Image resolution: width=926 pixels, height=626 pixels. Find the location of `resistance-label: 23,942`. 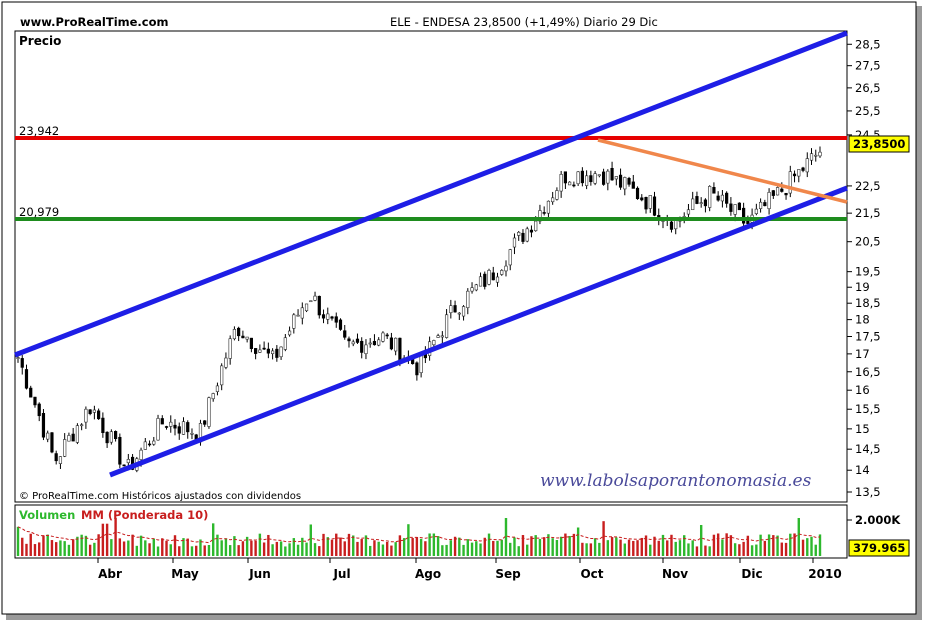

resistance-label: 23,942 is located at coordinates (39, 131).